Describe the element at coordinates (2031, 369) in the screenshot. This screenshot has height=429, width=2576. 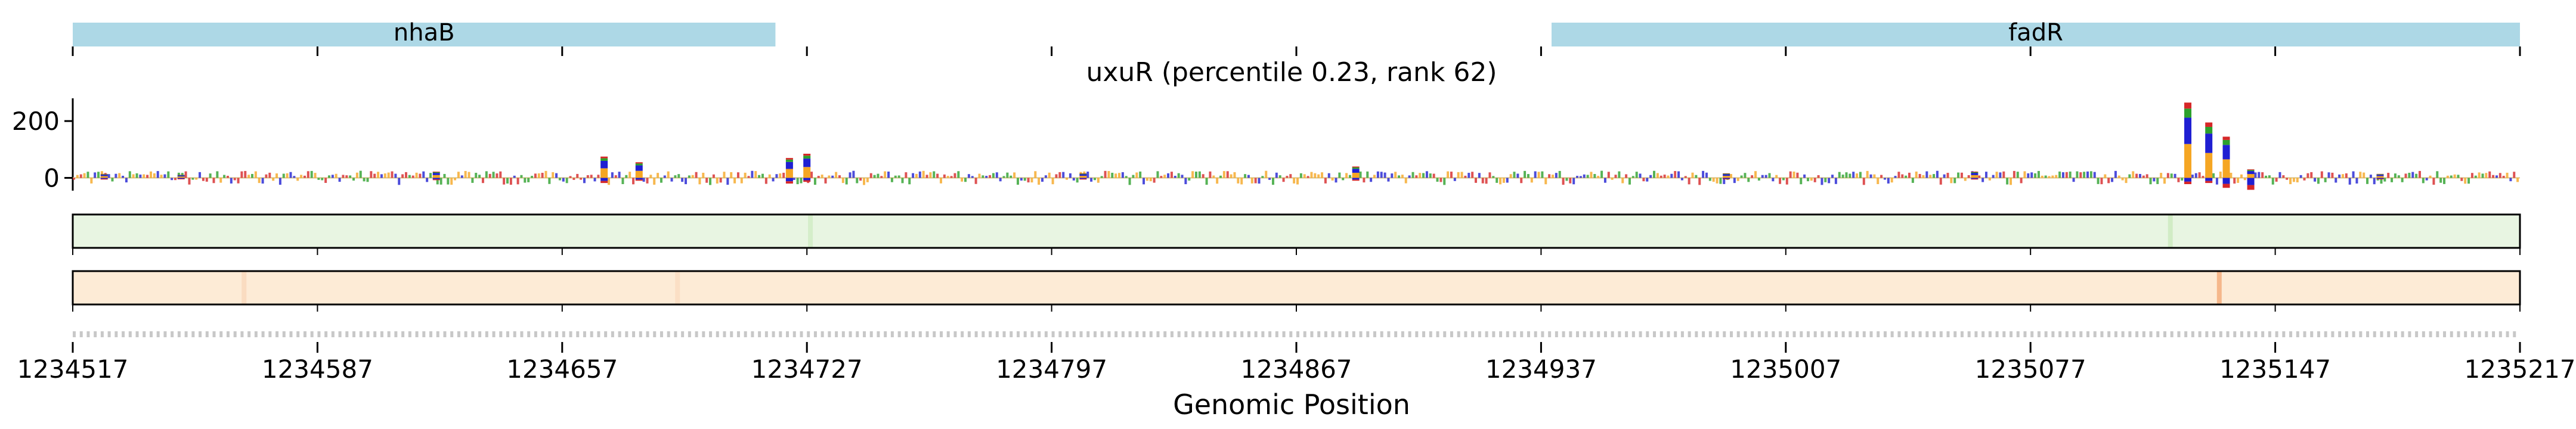
I see `x-tick-label: 1235077` at that location.